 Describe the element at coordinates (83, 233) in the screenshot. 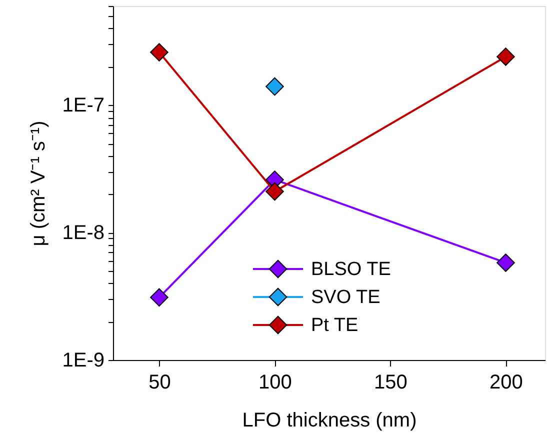

I see `y-tick-label: 1E-8` at that location.